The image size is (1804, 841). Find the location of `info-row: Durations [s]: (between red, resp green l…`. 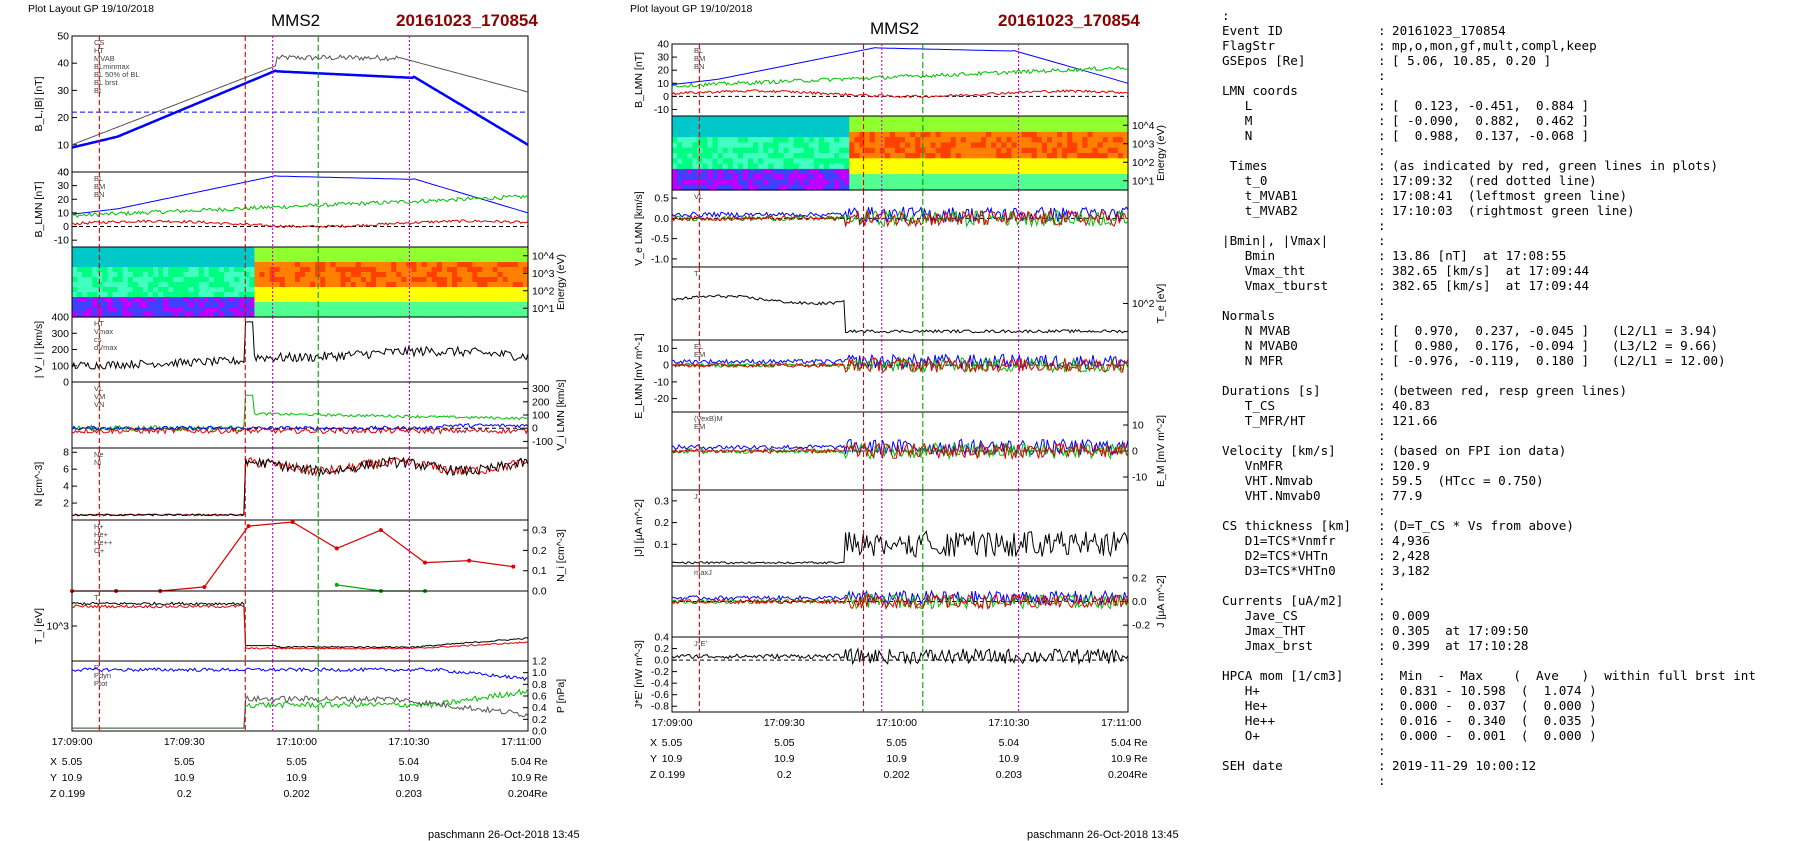

info-row: Durations [s]: (between red, resp green l… is located at coordinates (1507, 390).